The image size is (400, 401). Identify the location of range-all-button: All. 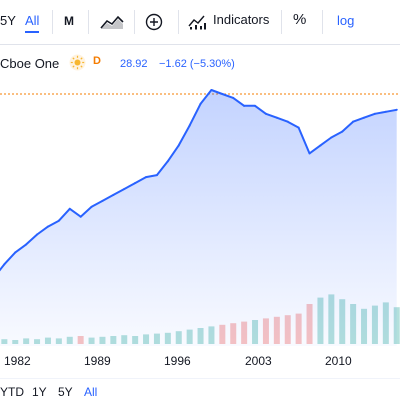
(32, 23).